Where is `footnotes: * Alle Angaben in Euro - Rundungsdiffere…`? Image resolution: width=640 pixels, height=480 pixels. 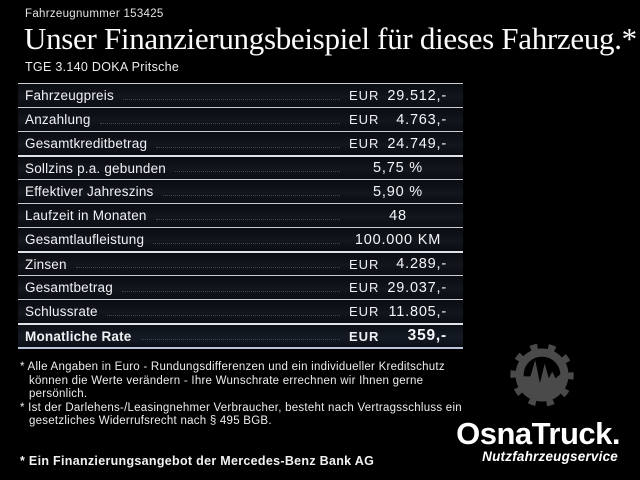 footnotes: * Alle Angaben in Euro - Rundungsdiffere… is located at coordinates (246, 395).